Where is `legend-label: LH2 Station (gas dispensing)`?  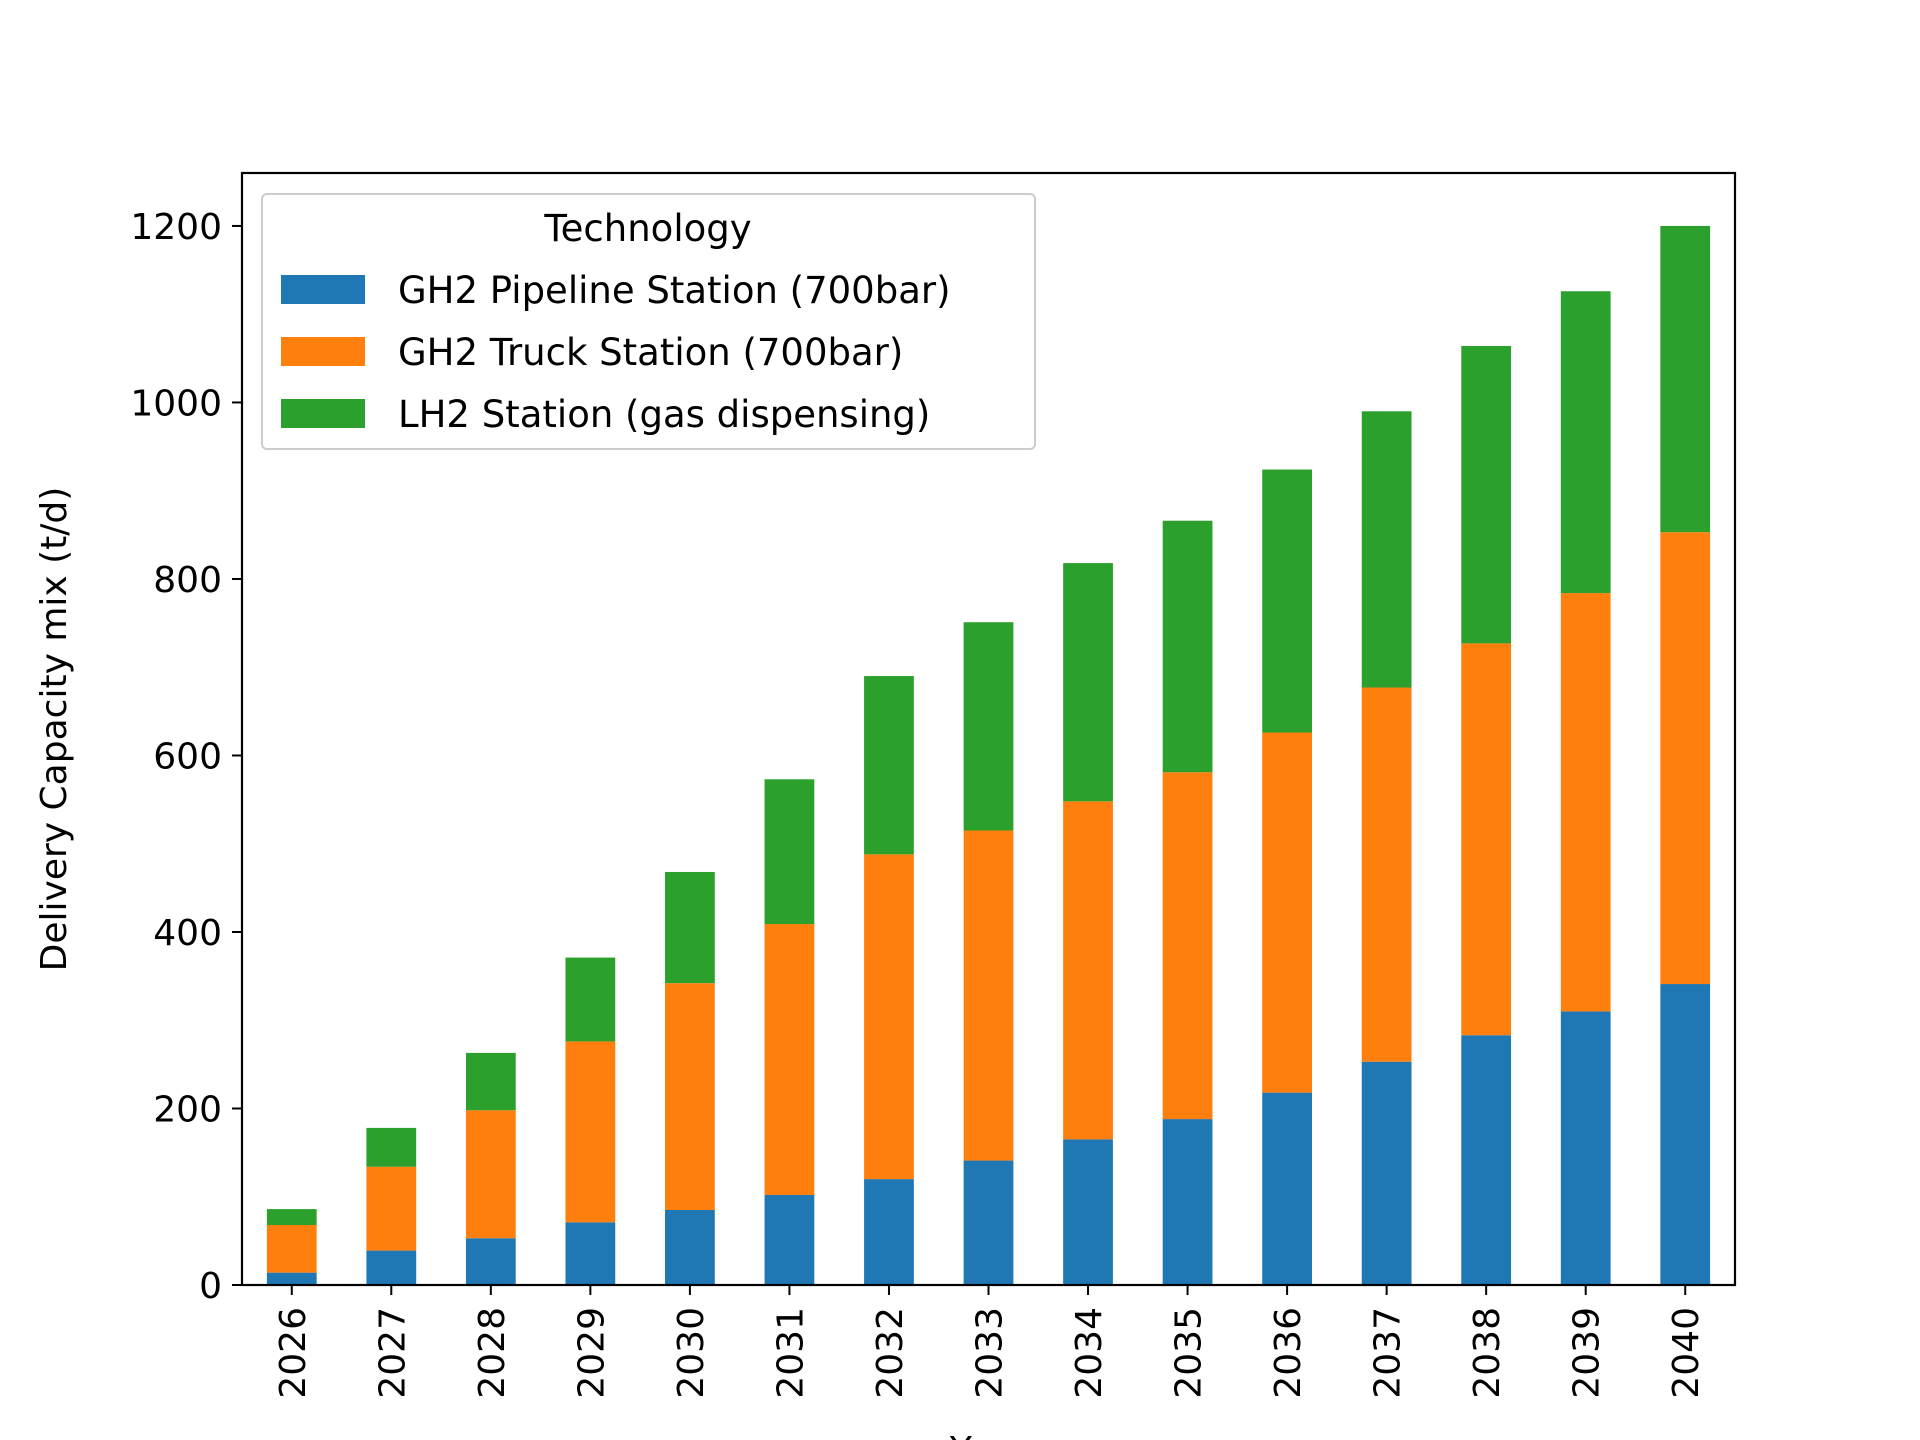
legend-label: LH2 Station (gas dispensing) is located at coordinates (664, 414).